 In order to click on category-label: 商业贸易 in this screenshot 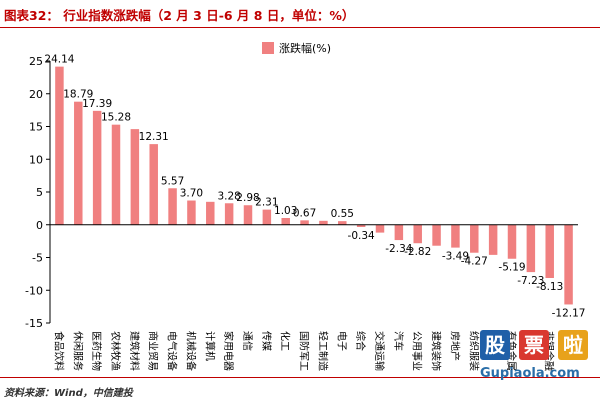, I will do `click(153, 351)`.